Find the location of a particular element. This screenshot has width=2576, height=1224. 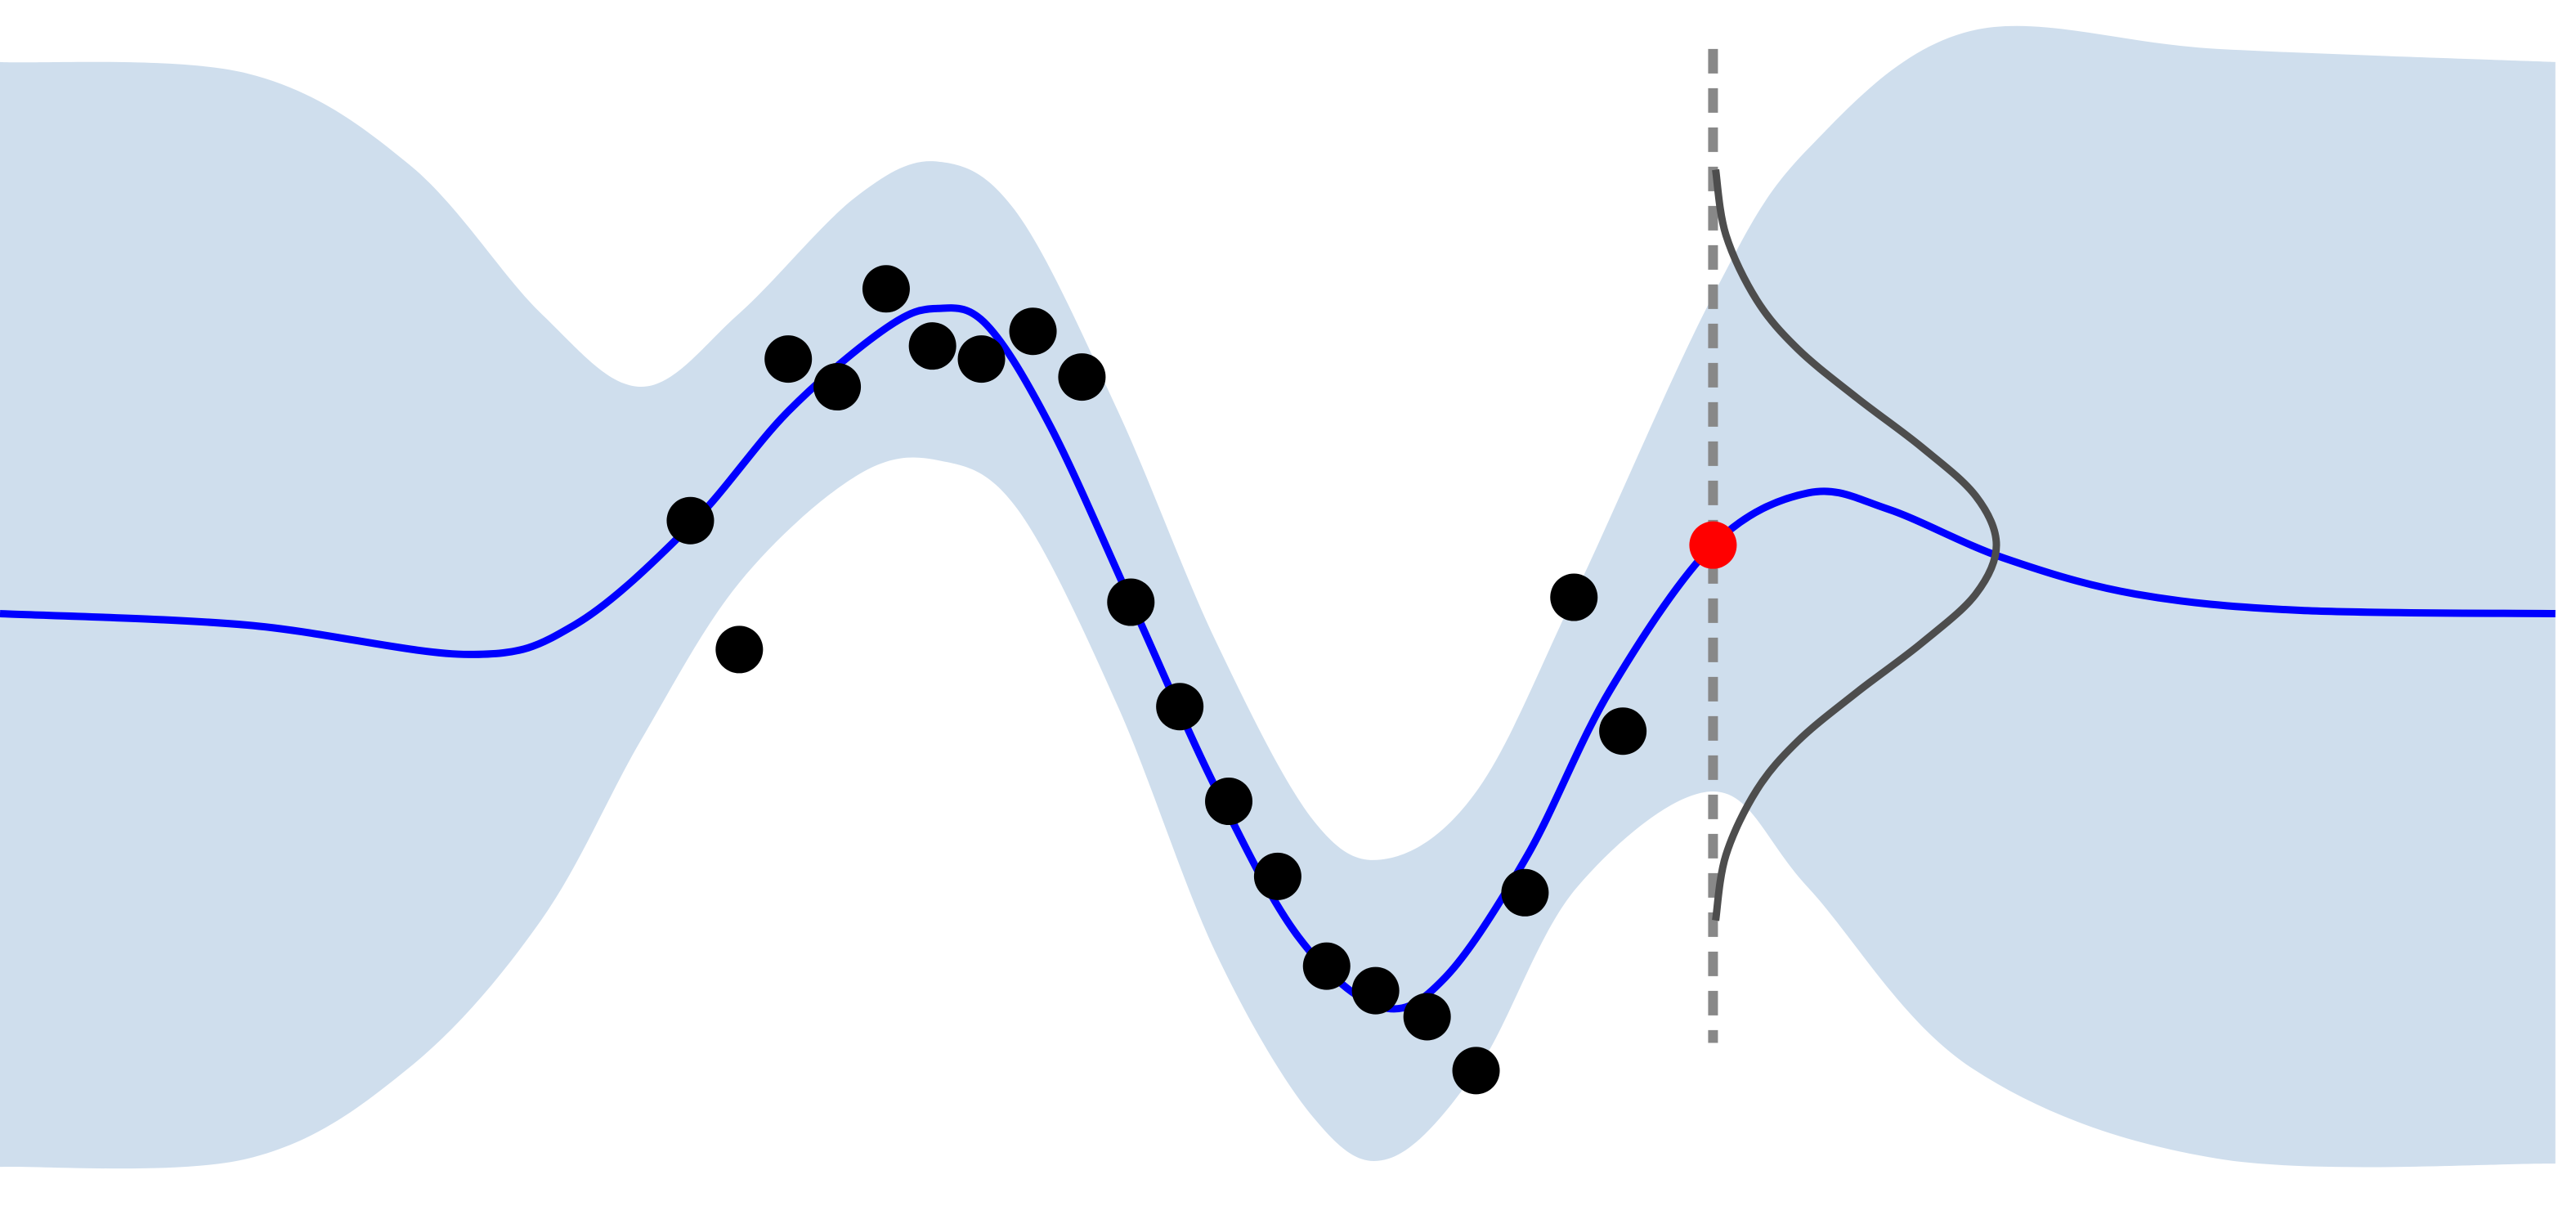

curve is located at coordinates (1856, 545).